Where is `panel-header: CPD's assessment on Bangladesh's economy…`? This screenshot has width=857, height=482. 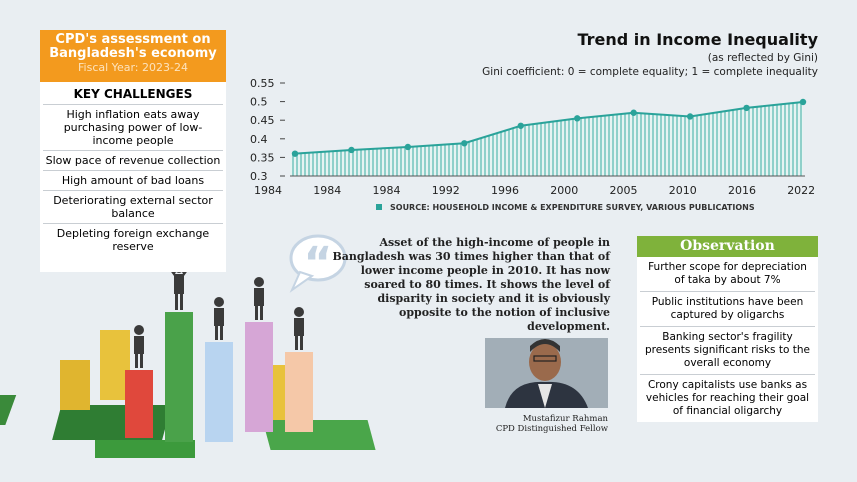
panel-header: CPD's assessment on Bangladesh's economy… is located at coordinates (133, 56).